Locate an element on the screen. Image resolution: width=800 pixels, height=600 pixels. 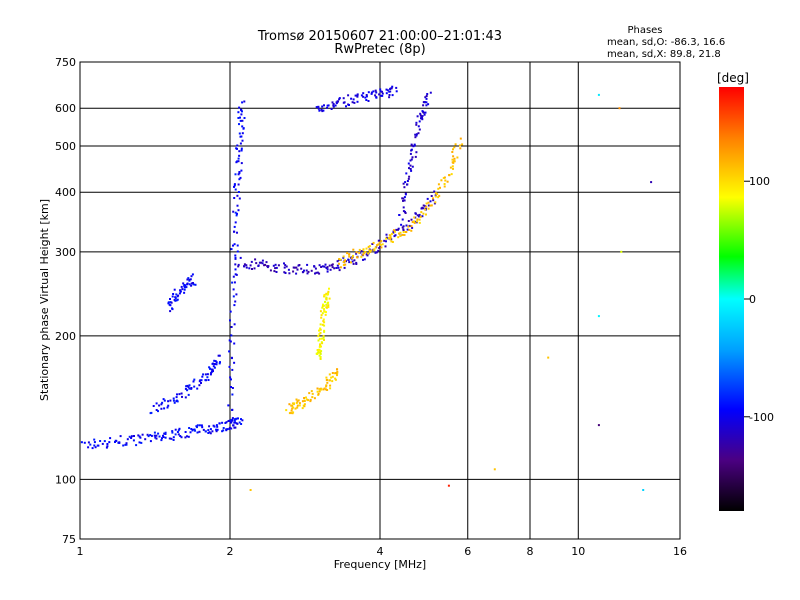
x-axis-label: Frequency [MHz] is located at coordinates (380, 564).